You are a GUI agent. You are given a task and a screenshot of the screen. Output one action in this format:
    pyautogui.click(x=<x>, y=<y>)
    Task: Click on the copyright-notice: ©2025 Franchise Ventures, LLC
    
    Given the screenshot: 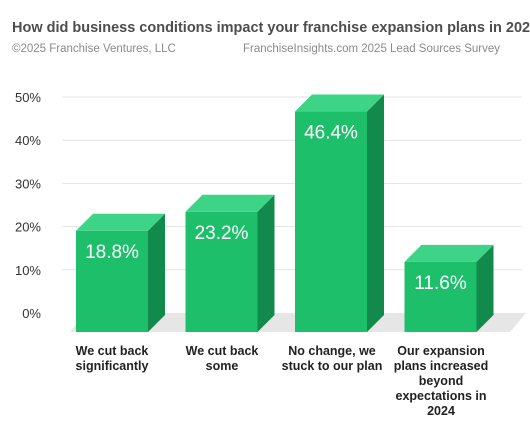 What is the action you would take?
    pyautogui.click(x=94, y=49)
    